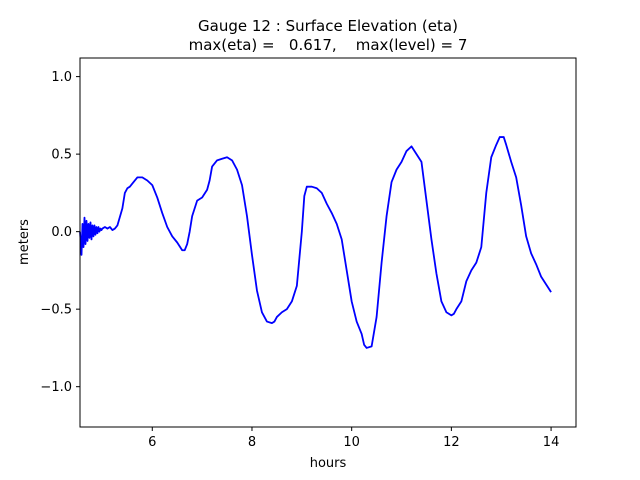  Describe the element at coordinates (152, 442) in the screenshot. I see `x-tick-label: 6` at that location.